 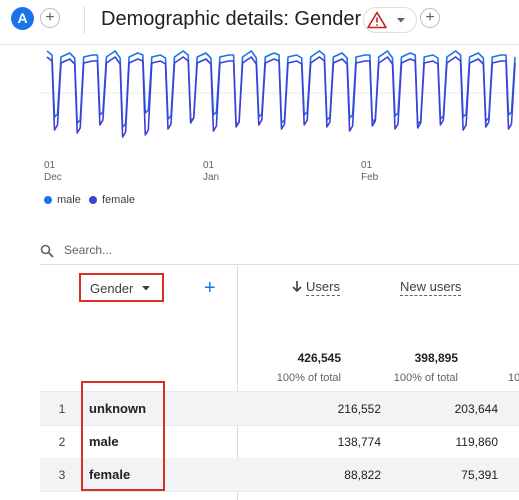 I want to click on users-total: 426,545, so click(x=319, y=358).